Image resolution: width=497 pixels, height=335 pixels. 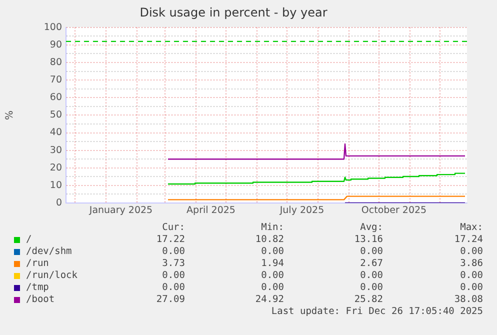 What do you see at coordinates (37, 287) in the screenshot?
I see `legend-label: /tmp` at bounding box center [37, 287].